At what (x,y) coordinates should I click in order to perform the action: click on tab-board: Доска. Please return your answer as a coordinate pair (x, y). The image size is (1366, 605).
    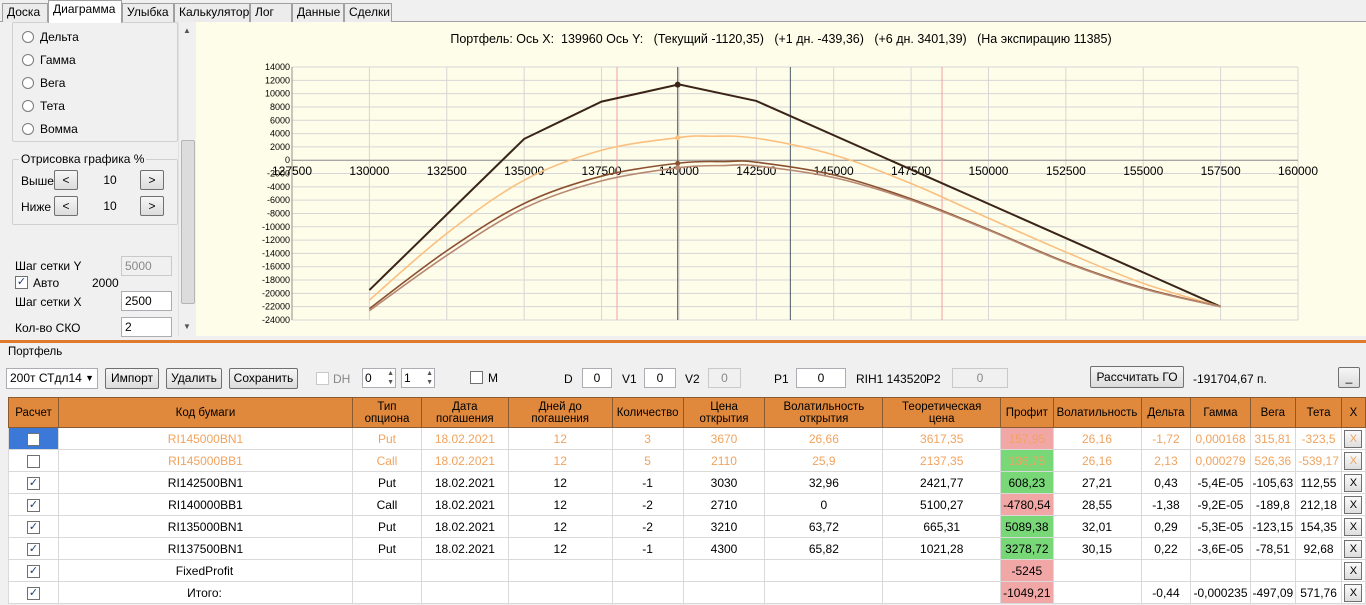
    Looking at the image, I should click on (25, 12).